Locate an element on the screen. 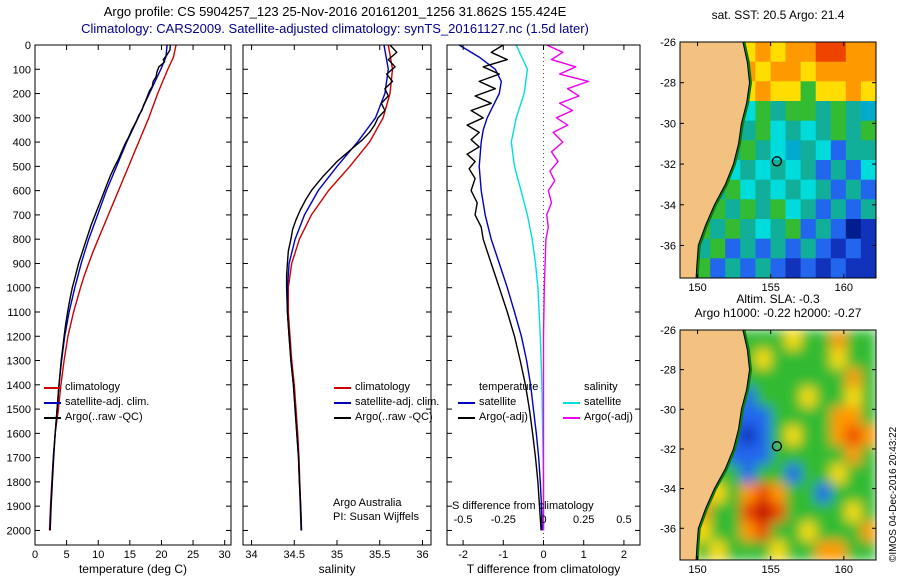  x-tick-label: 34.5 is located at coordinates (294, 555).